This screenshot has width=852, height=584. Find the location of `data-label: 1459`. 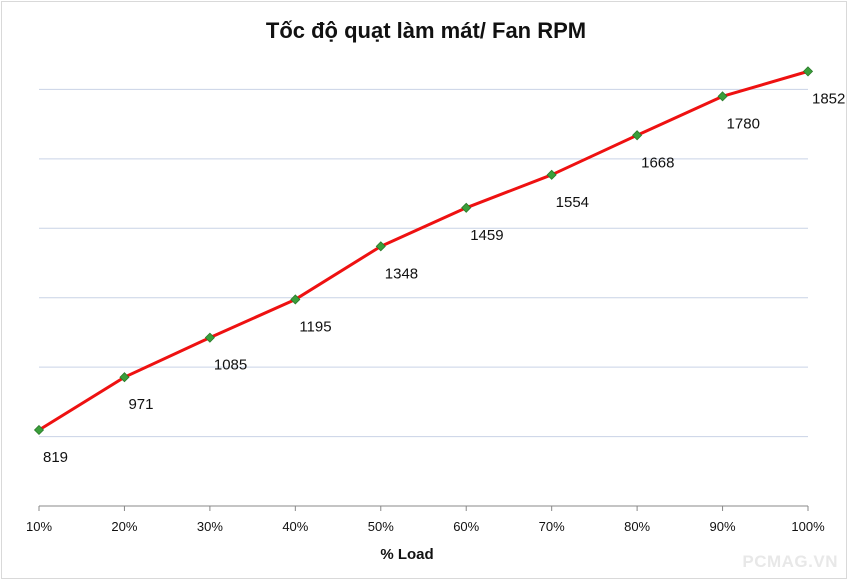

data-label: 1459 is located at coordinates (486, 235).